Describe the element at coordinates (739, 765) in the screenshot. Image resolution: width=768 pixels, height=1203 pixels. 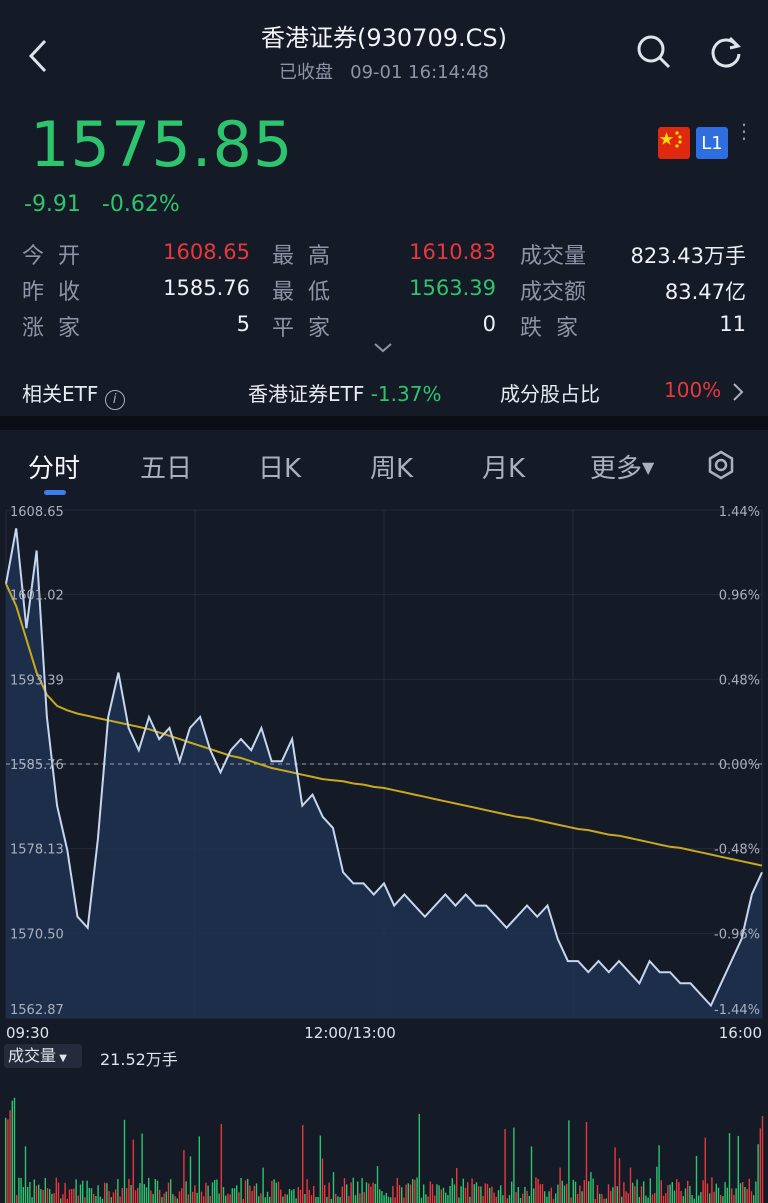
I see `y-tick-right: 0.00%` at that location.